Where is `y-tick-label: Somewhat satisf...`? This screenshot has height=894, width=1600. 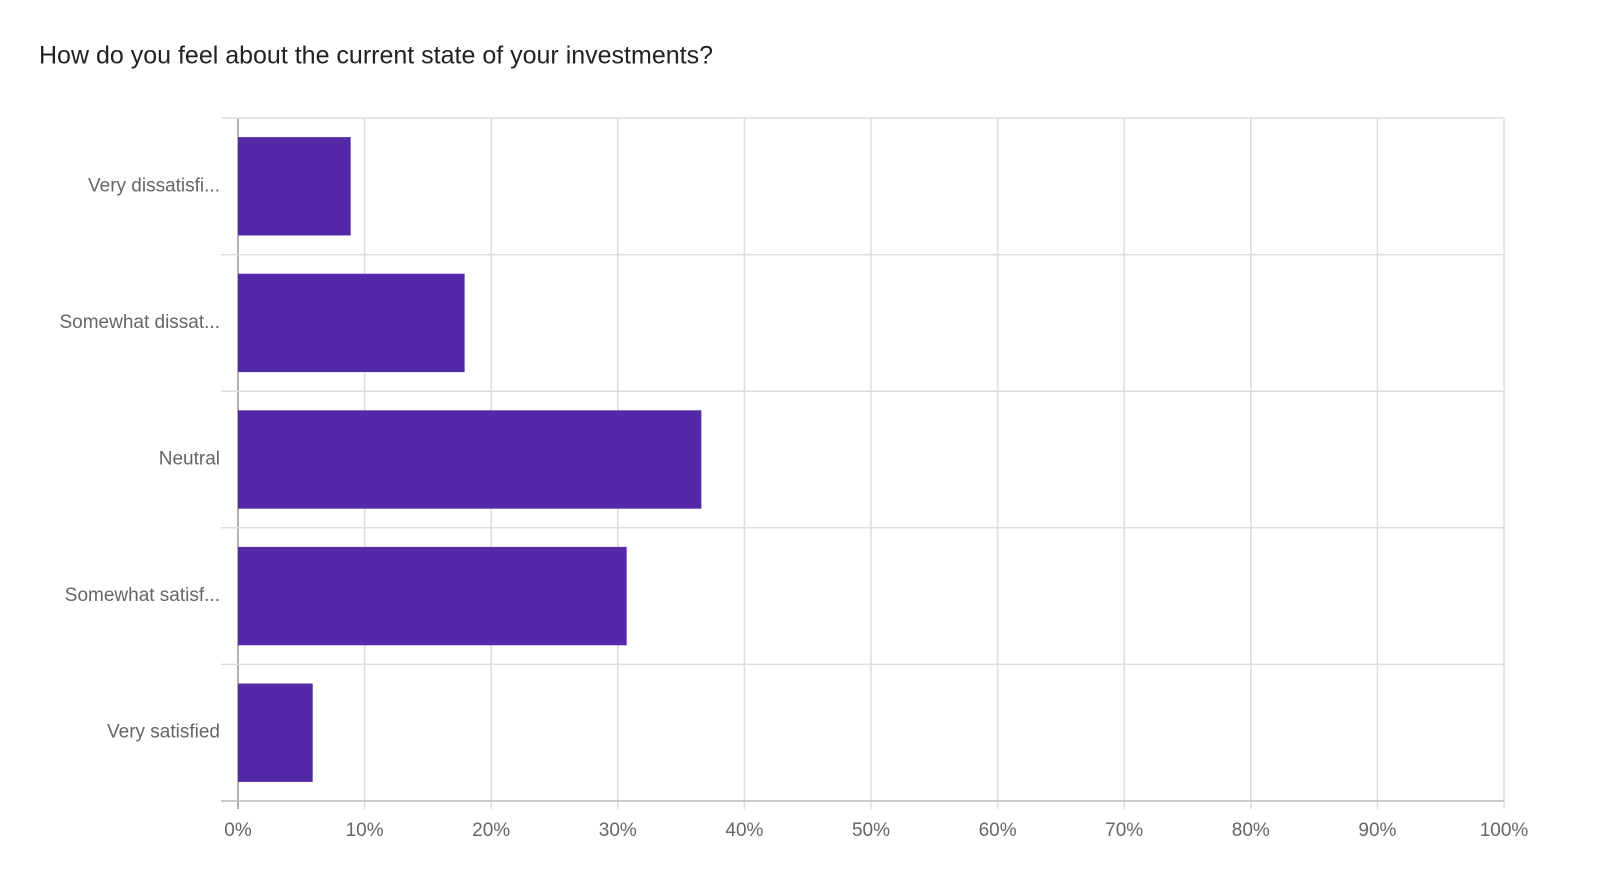
y-tick-label: Somewhat satisf... is located at coordinates (142, 595).